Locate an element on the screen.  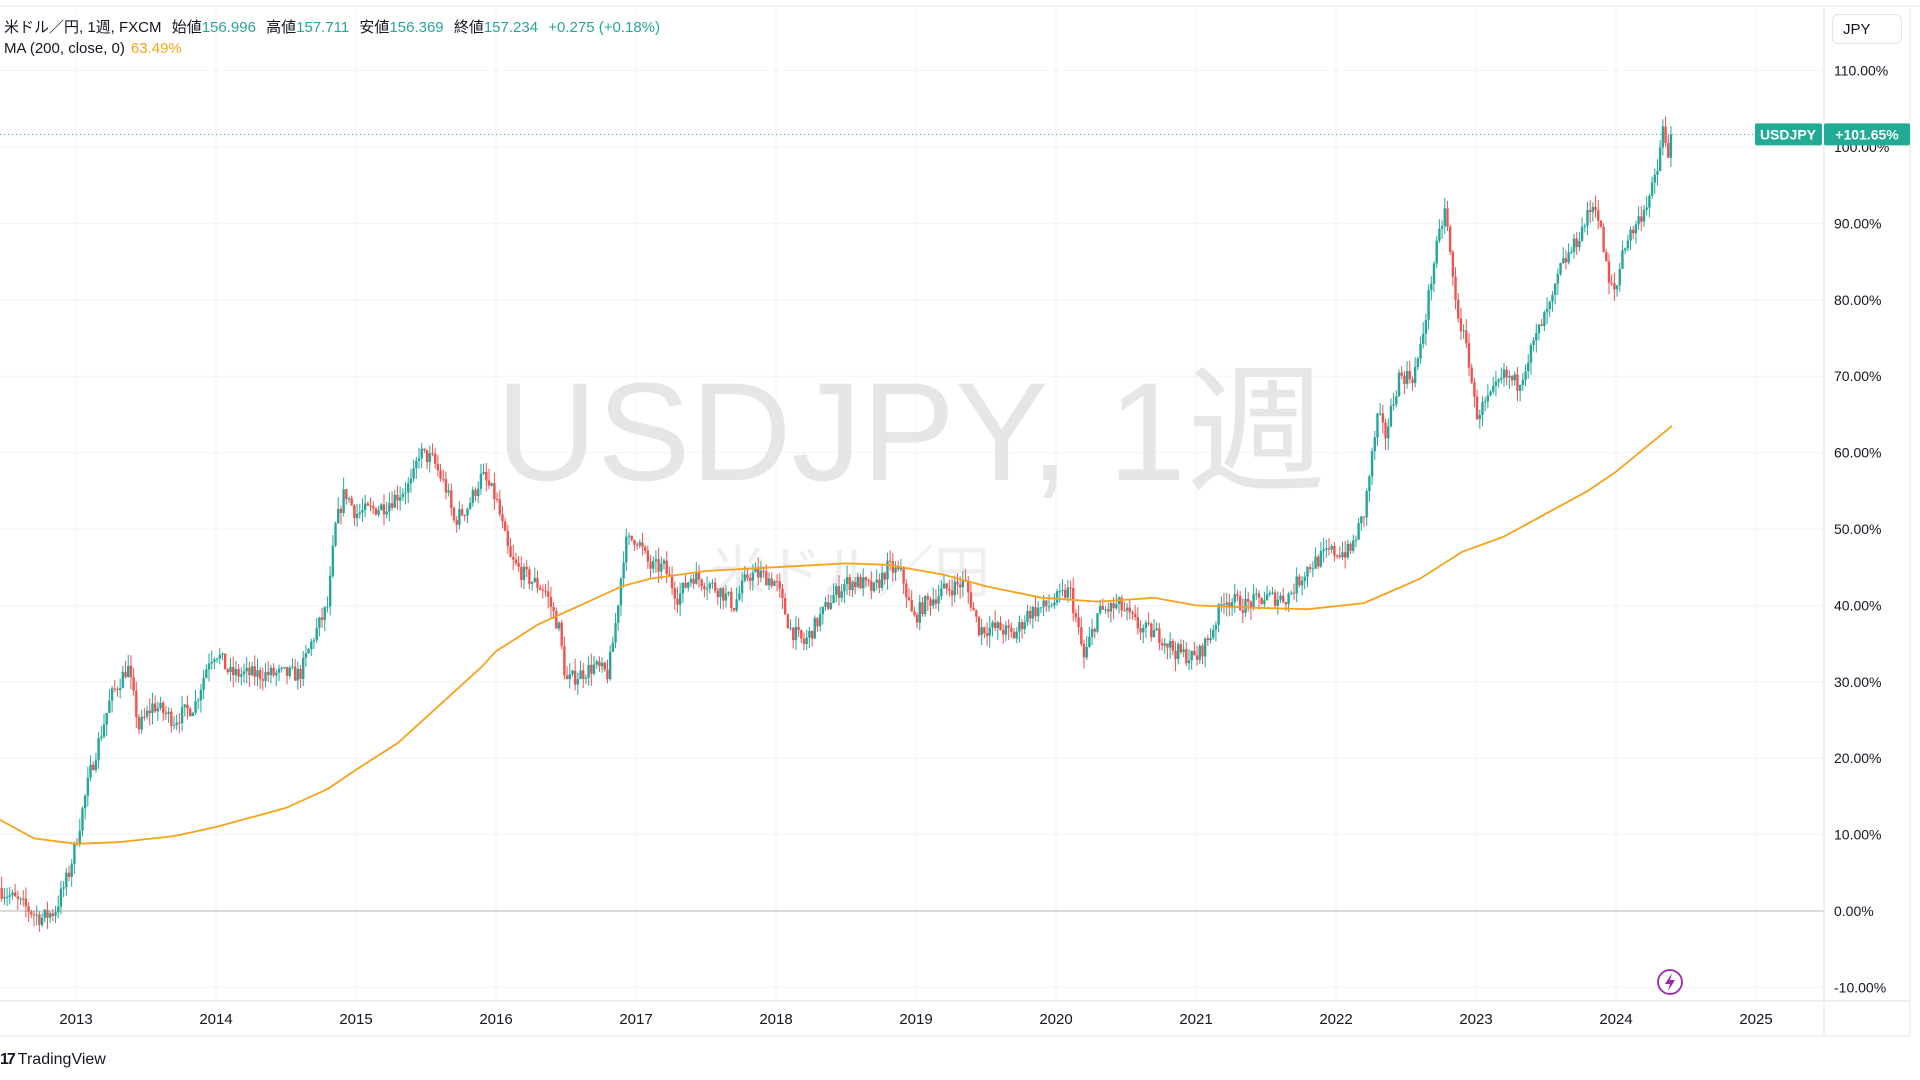
alert-lightning-button is located at coordinates (1670, 982).